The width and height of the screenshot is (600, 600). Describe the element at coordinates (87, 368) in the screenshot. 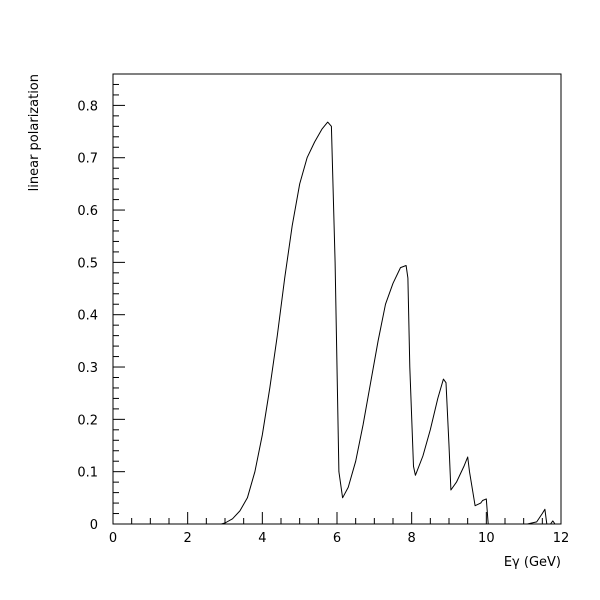

I see `y-tick-label: 0.3` at that location.